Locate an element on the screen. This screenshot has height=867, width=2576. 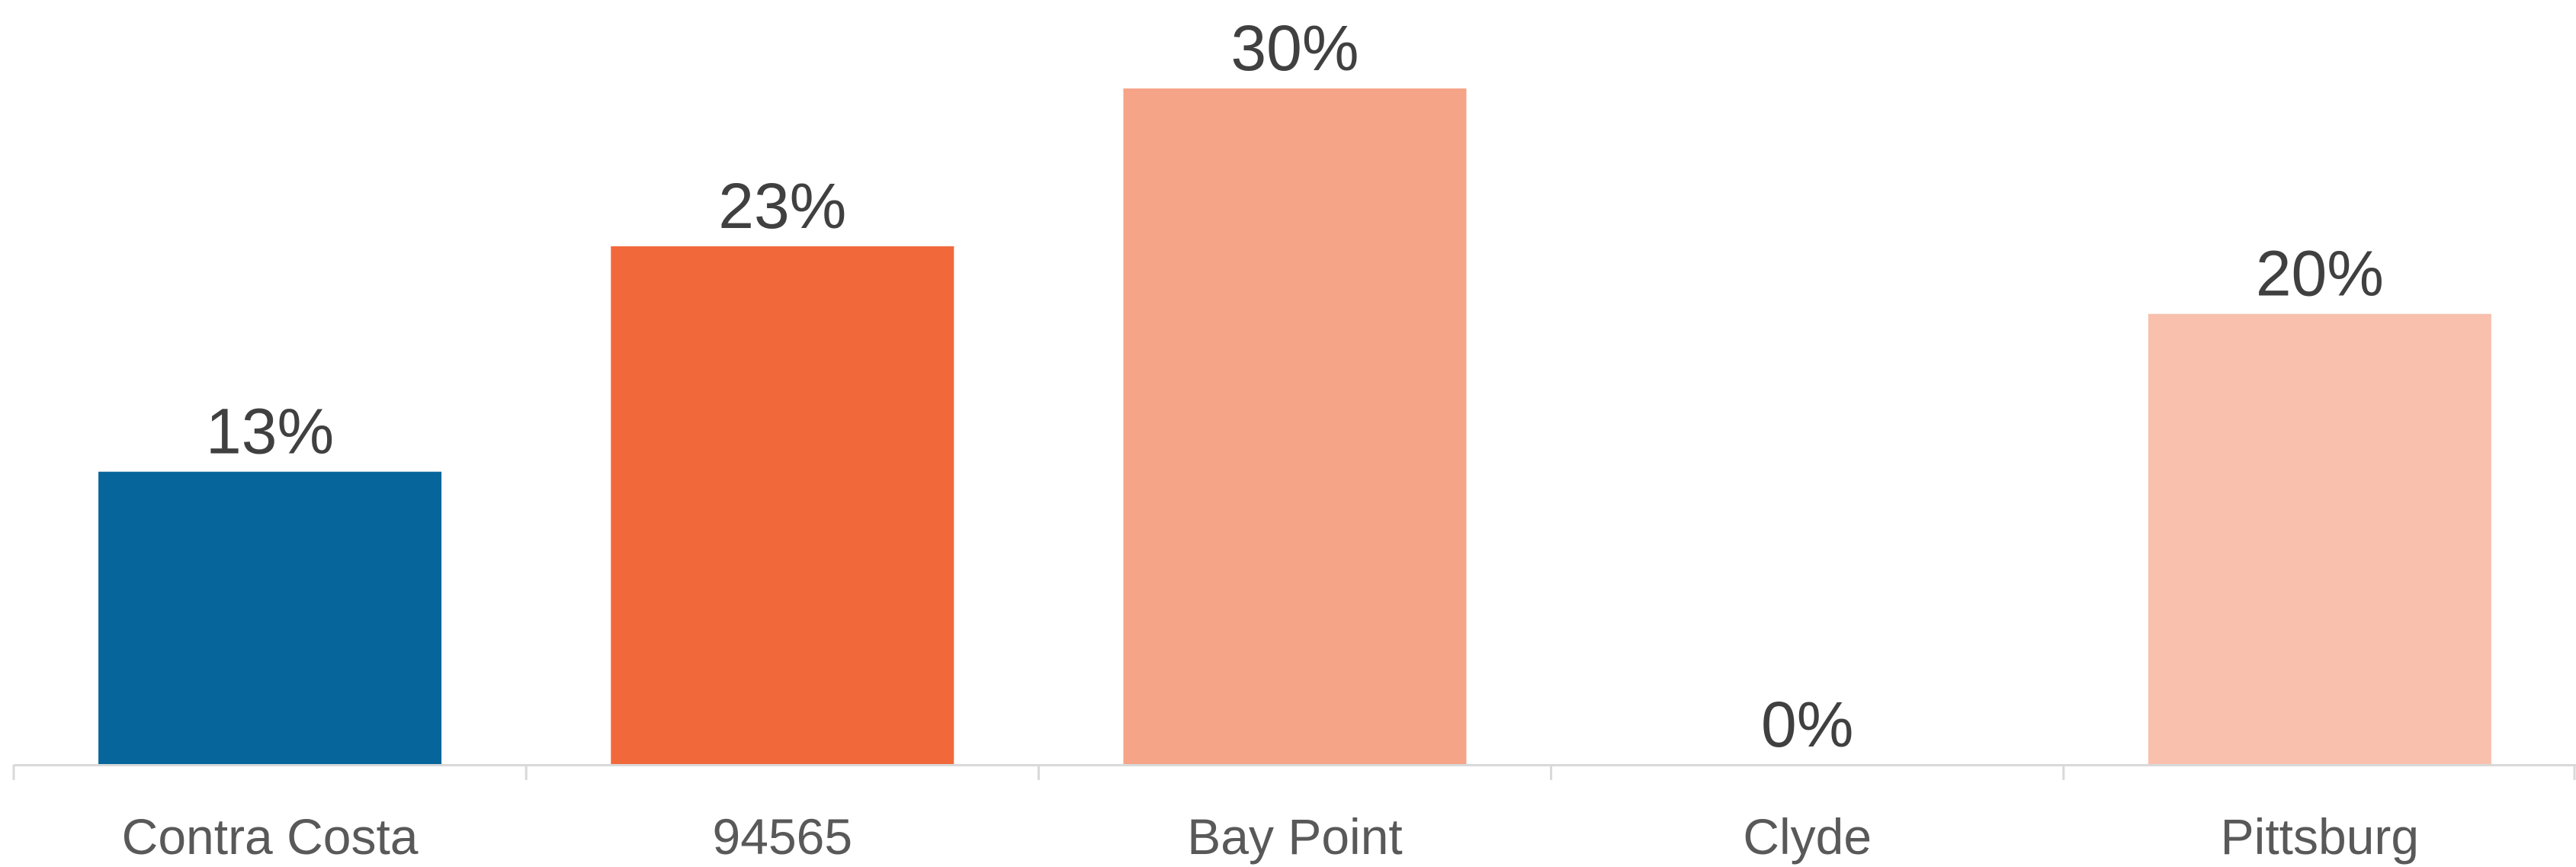
x-tick-label-pittsburg: Pittsburg is located at coordinates (2320, 836).